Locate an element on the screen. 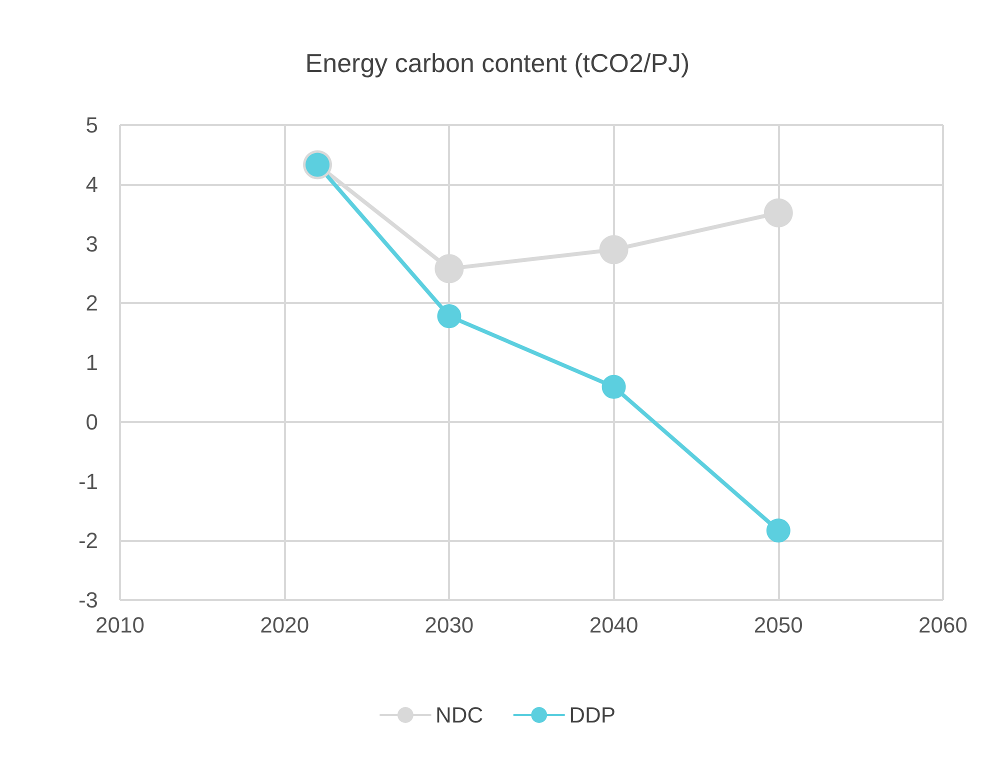  y-tick-label: 0 is located at coordinates (92, 421).